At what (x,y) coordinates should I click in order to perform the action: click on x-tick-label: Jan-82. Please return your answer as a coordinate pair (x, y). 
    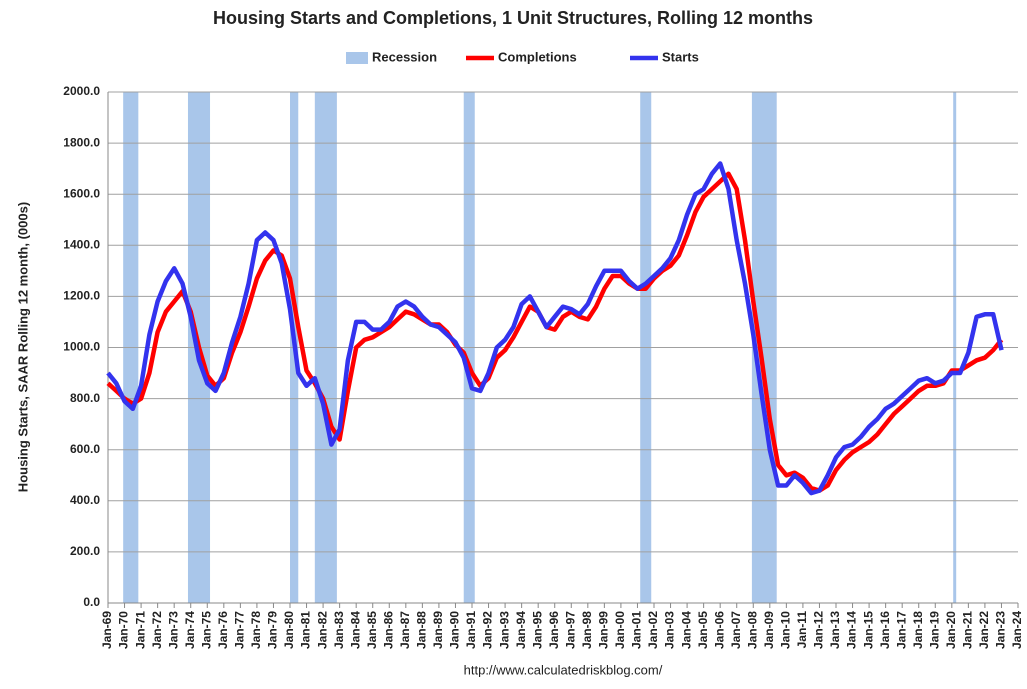
    Looking at the image, I should click on (322, 630).